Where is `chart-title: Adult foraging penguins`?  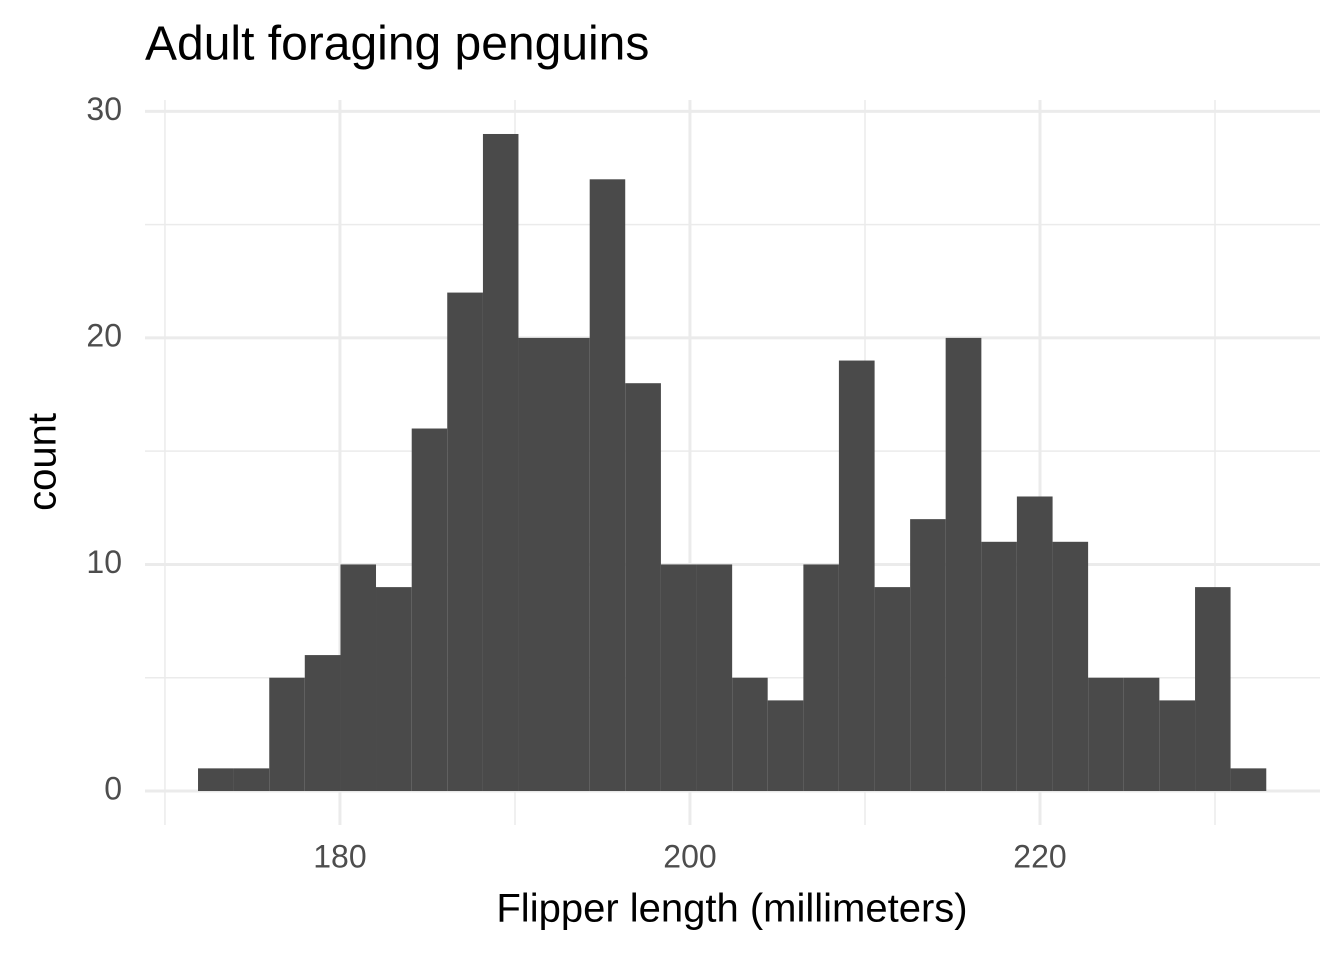
chart-title: Adult foraging penguins is located at coordinates (397, 44).